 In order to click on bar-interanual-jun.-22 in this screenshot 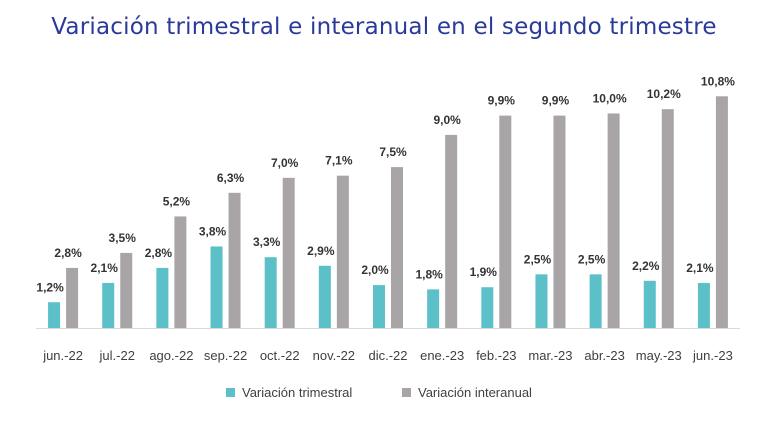, I will do `click(72, 297)`.